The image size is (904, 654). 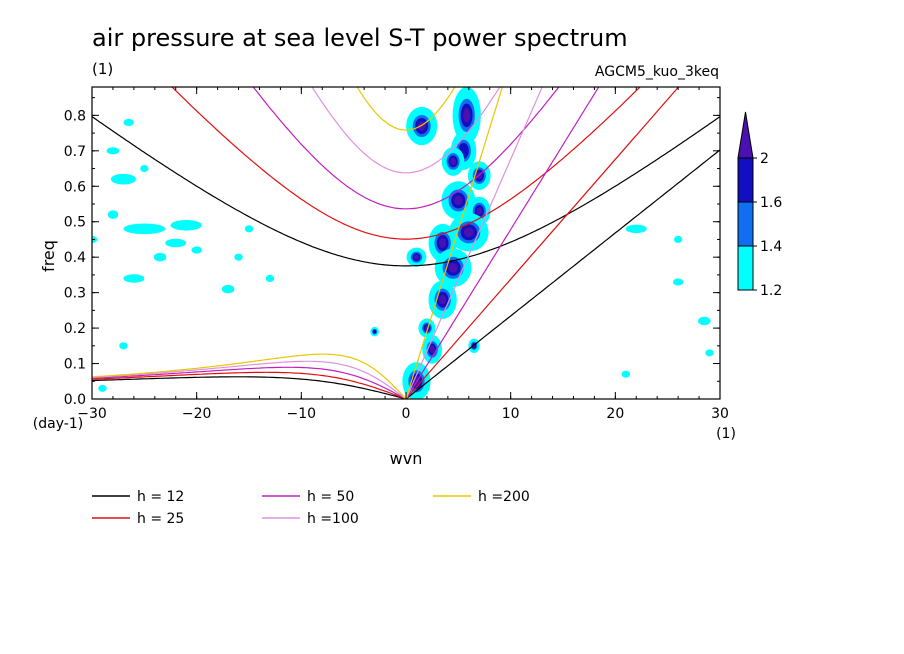 I want to click on model-label: AGCM5_kuo_3keq, so click(x=657, y=72).